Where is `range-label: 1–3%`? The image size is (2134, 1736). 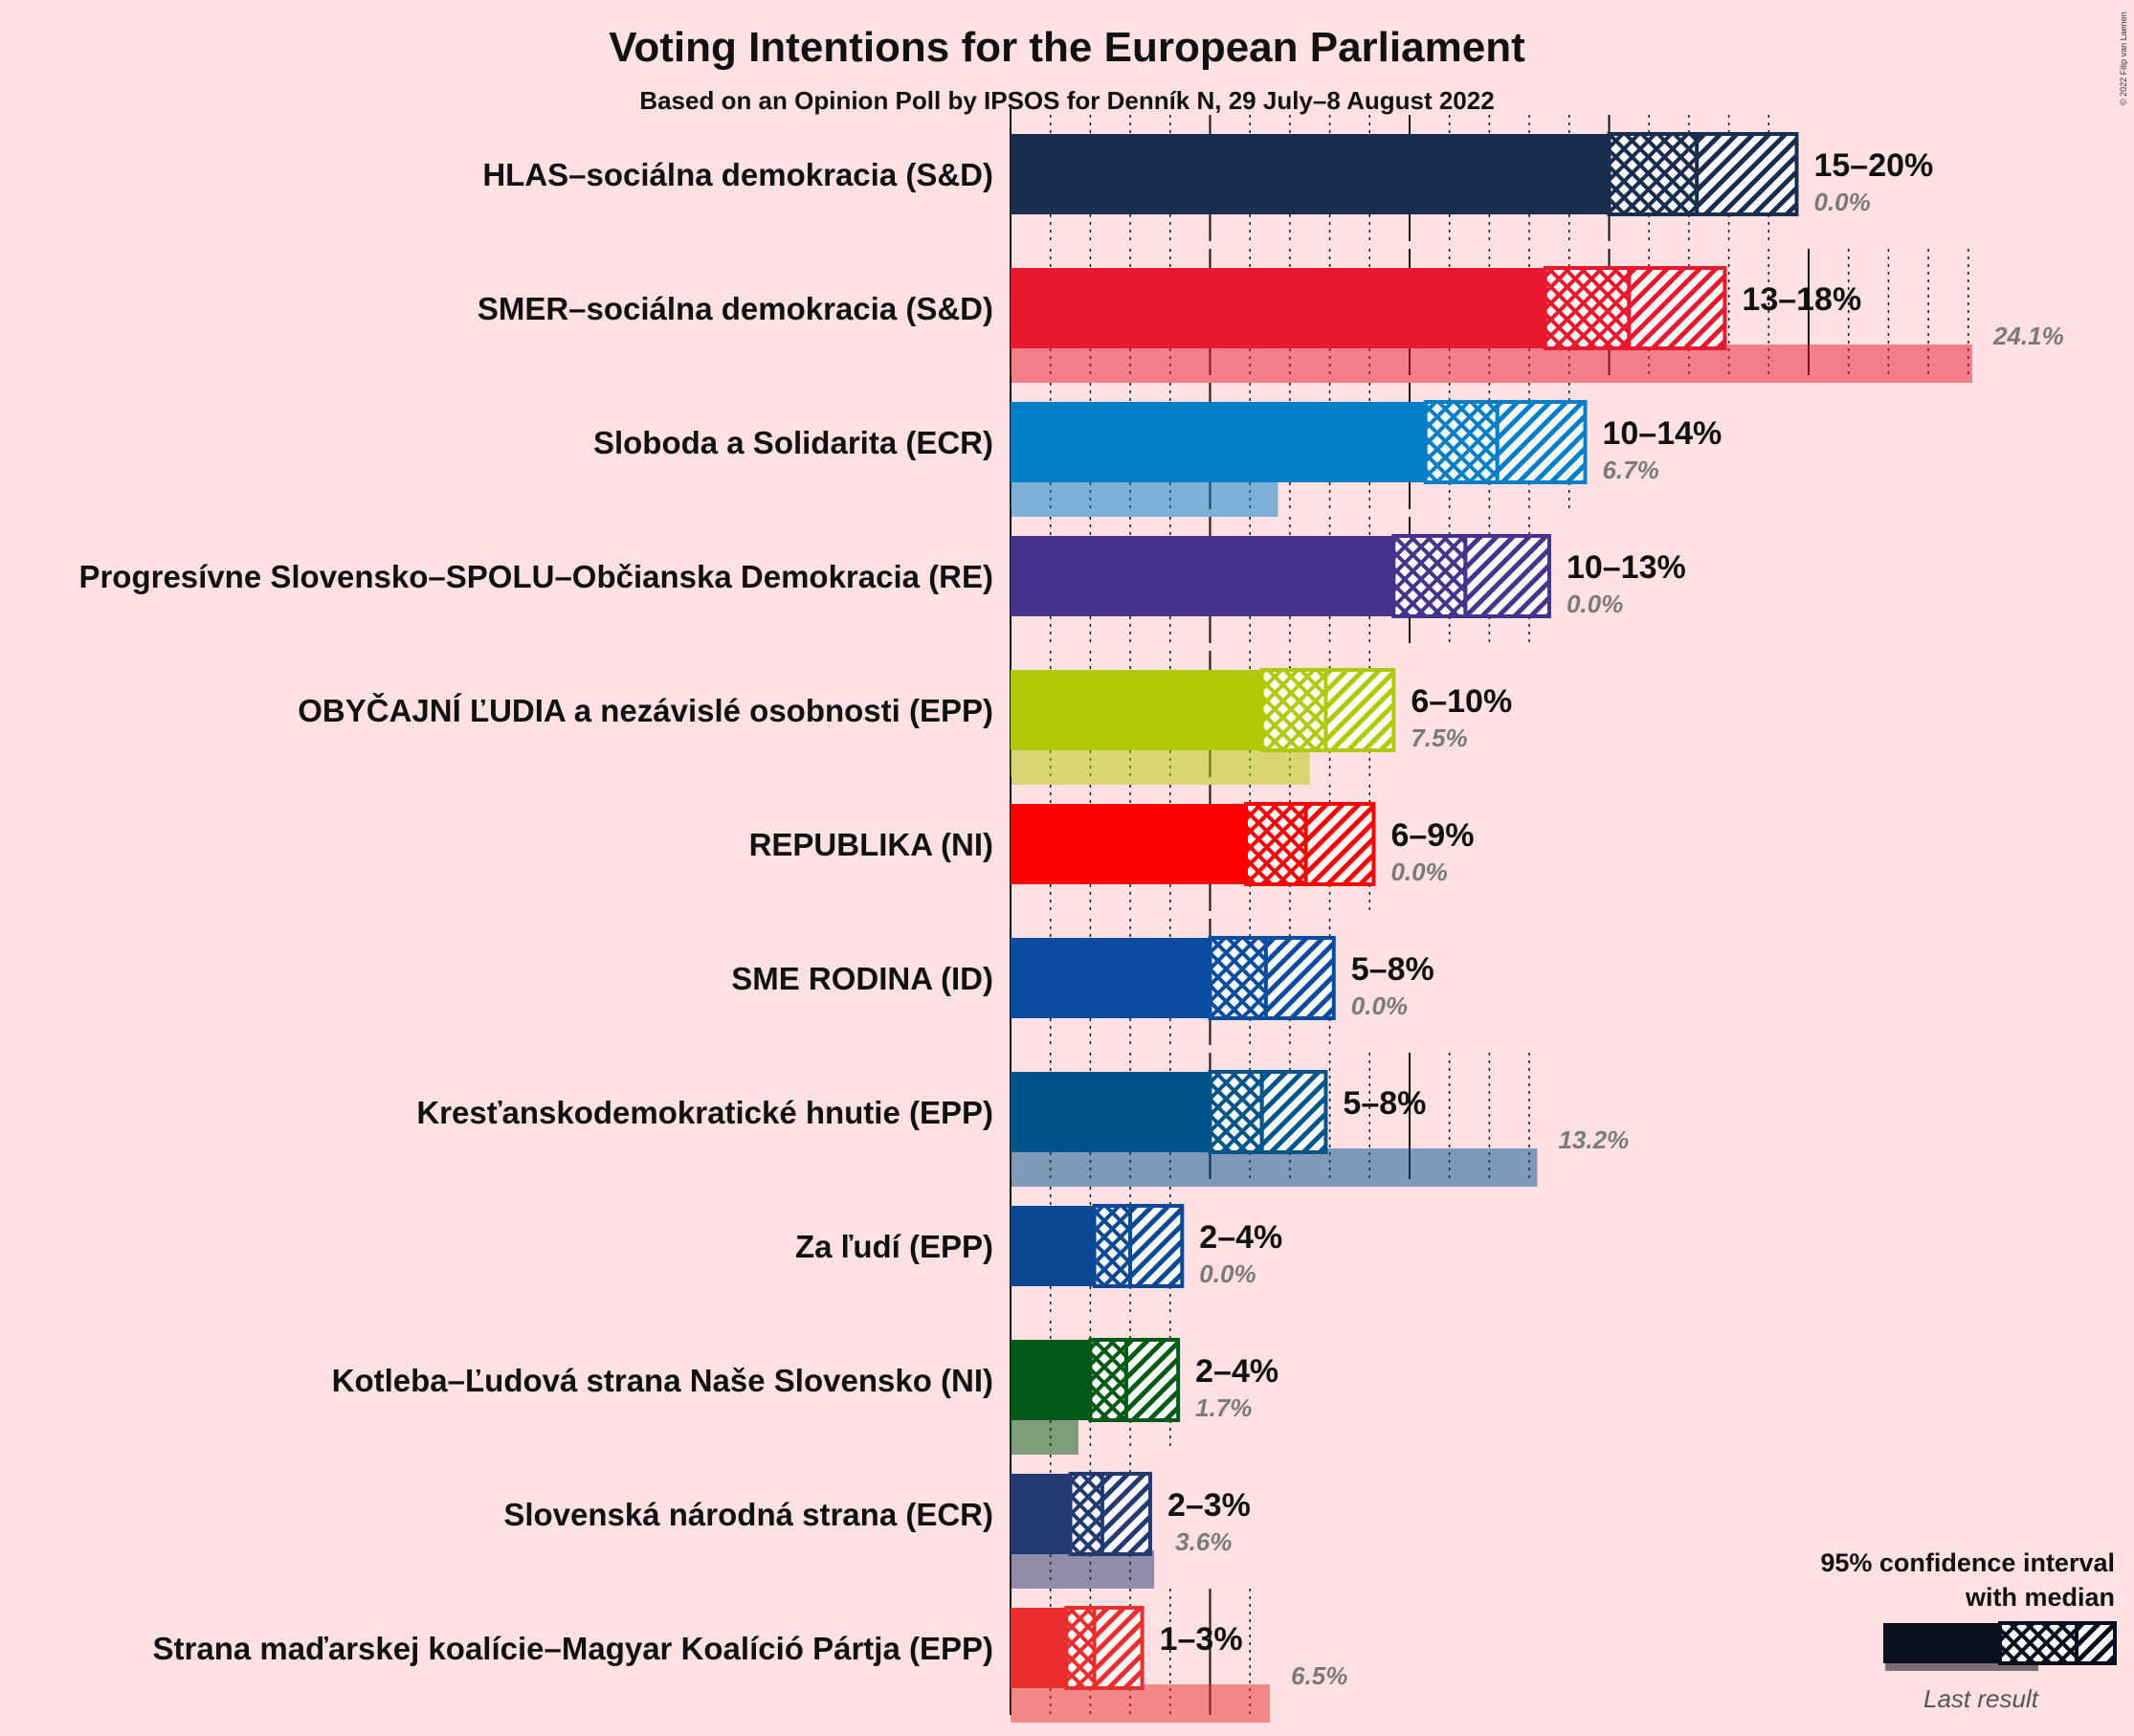 range-label: 1–3% is located at coordinates (1201, 1639).